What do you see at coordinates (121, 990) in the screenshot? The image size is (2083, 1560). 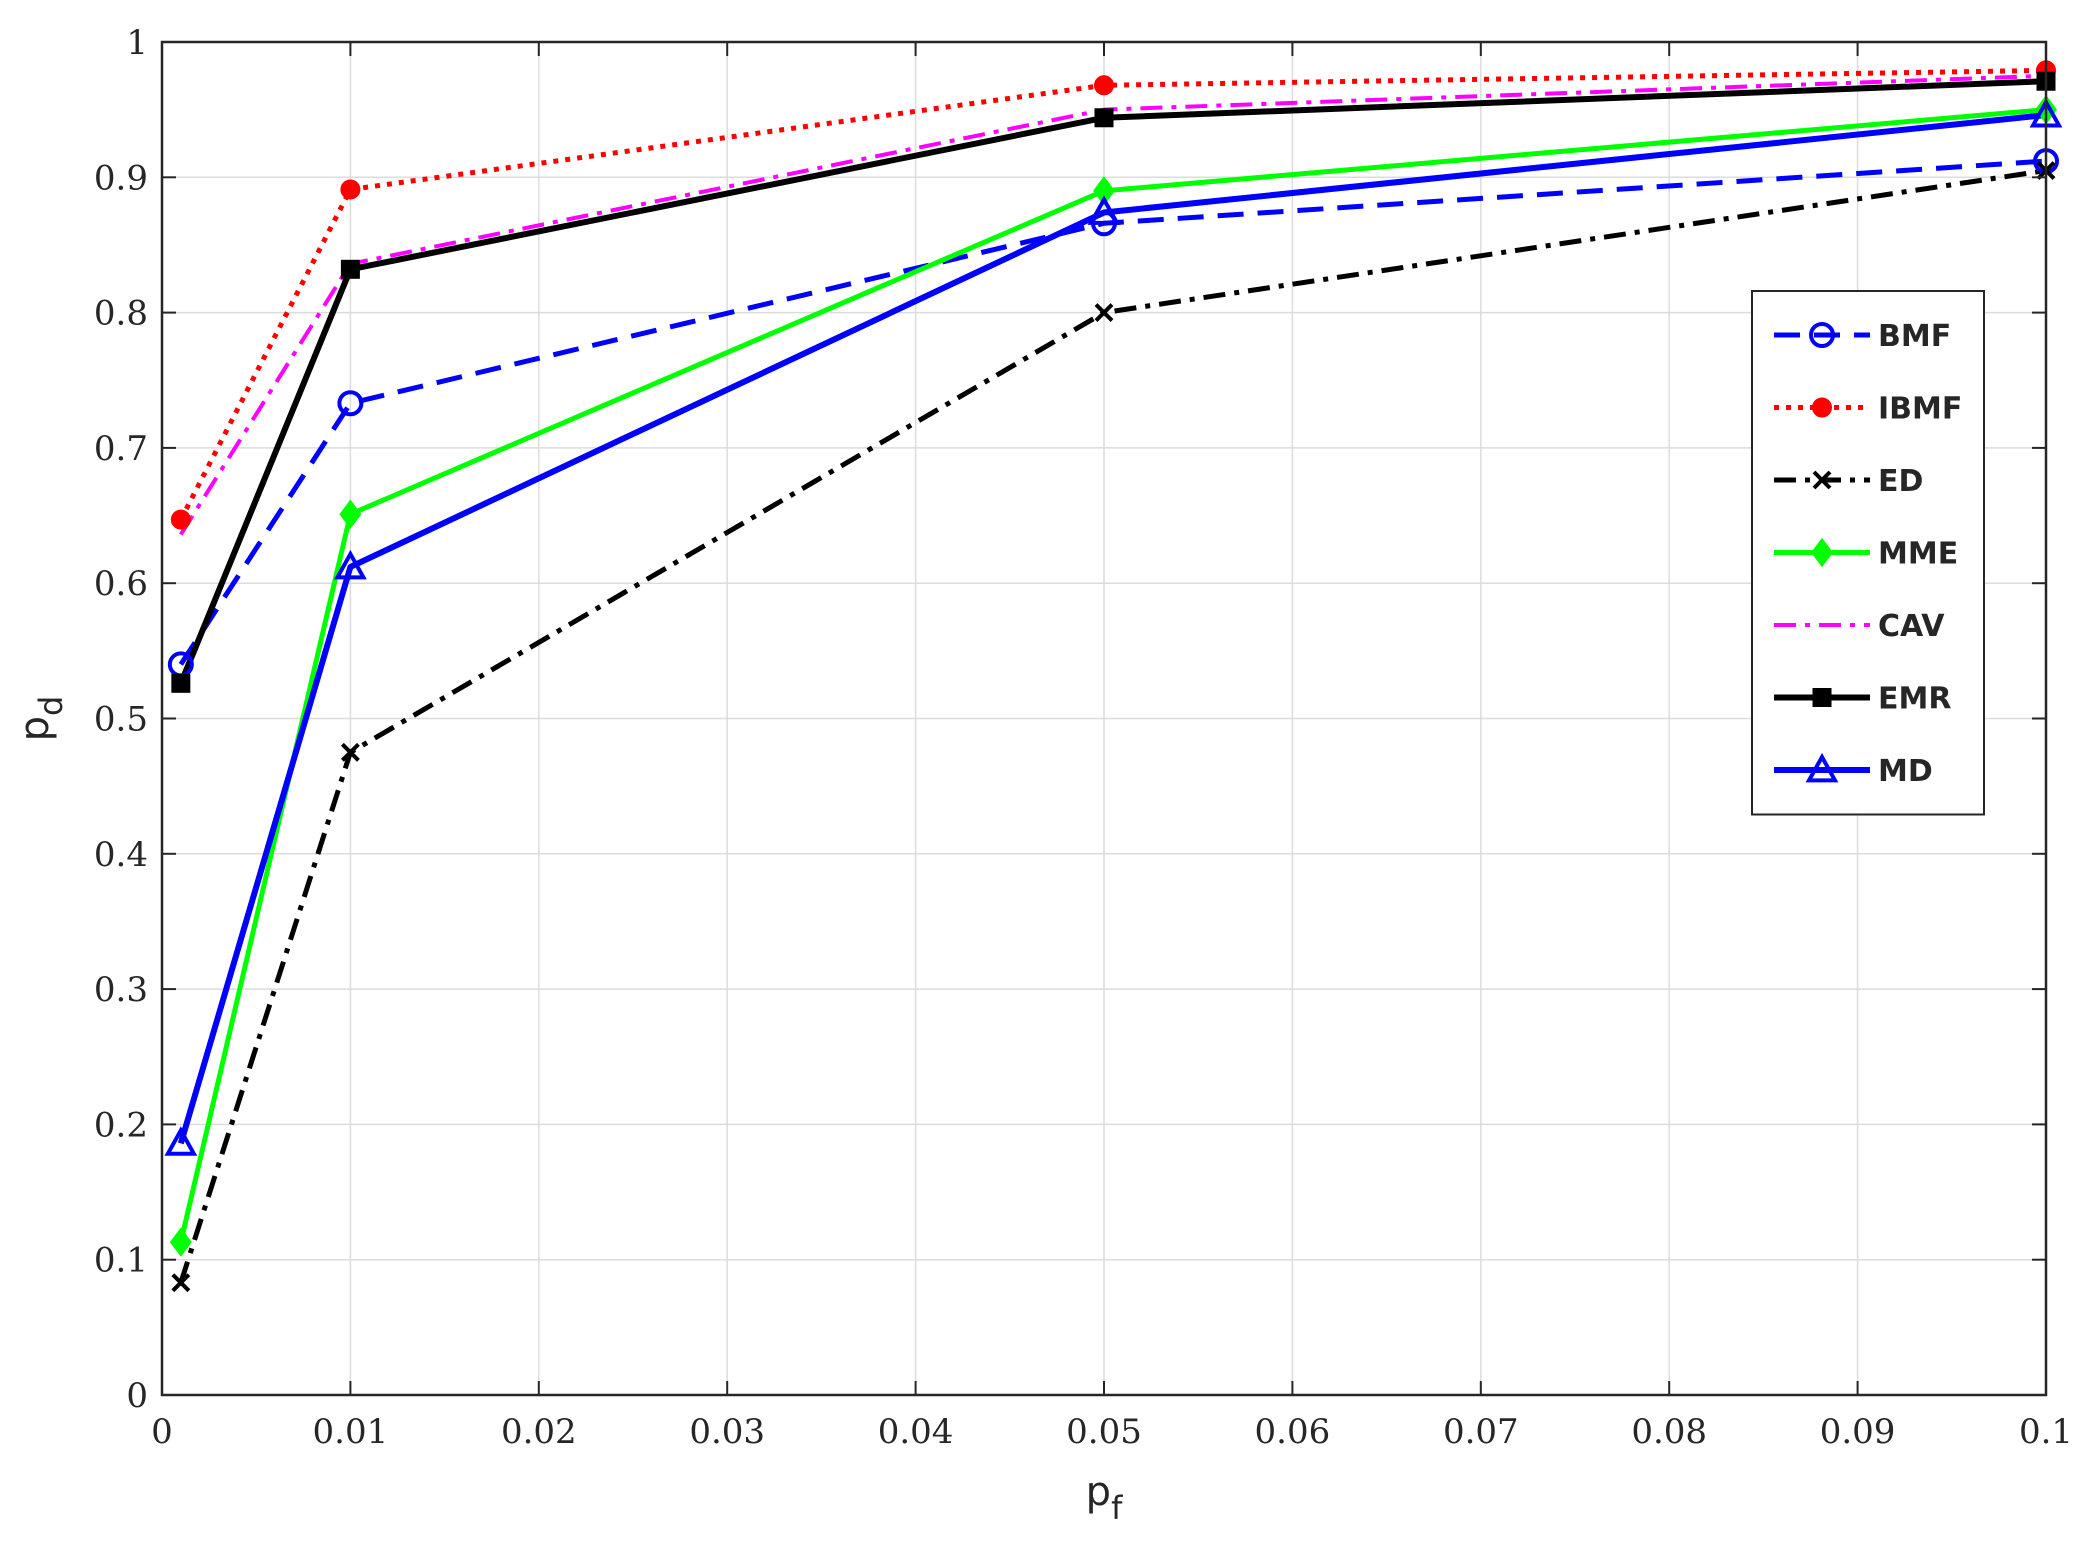 I see `y-tick-label: 0.3` at bounding box center [121, 990].